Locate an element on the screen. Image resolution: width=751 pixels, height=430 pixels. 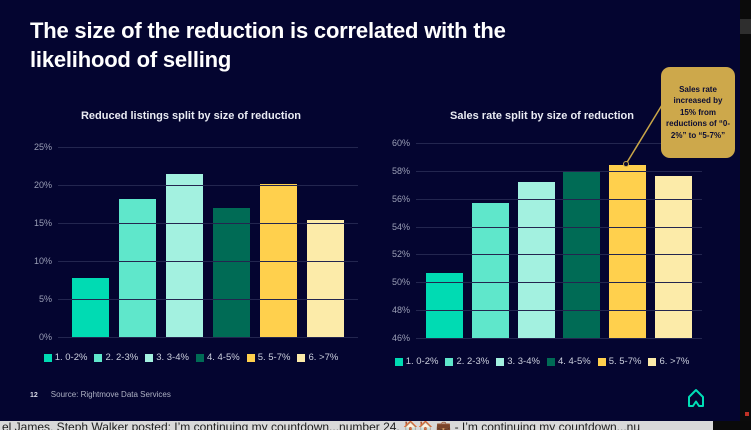
y-tick-label: 54% is located at coordinates (400, 226).